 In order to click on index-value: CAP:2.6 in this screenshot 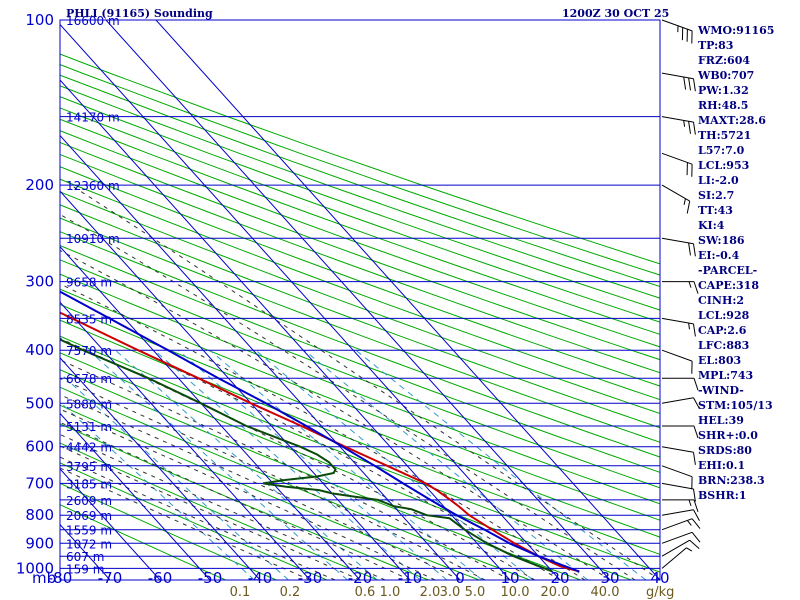, I will do `click(722, 330)`.